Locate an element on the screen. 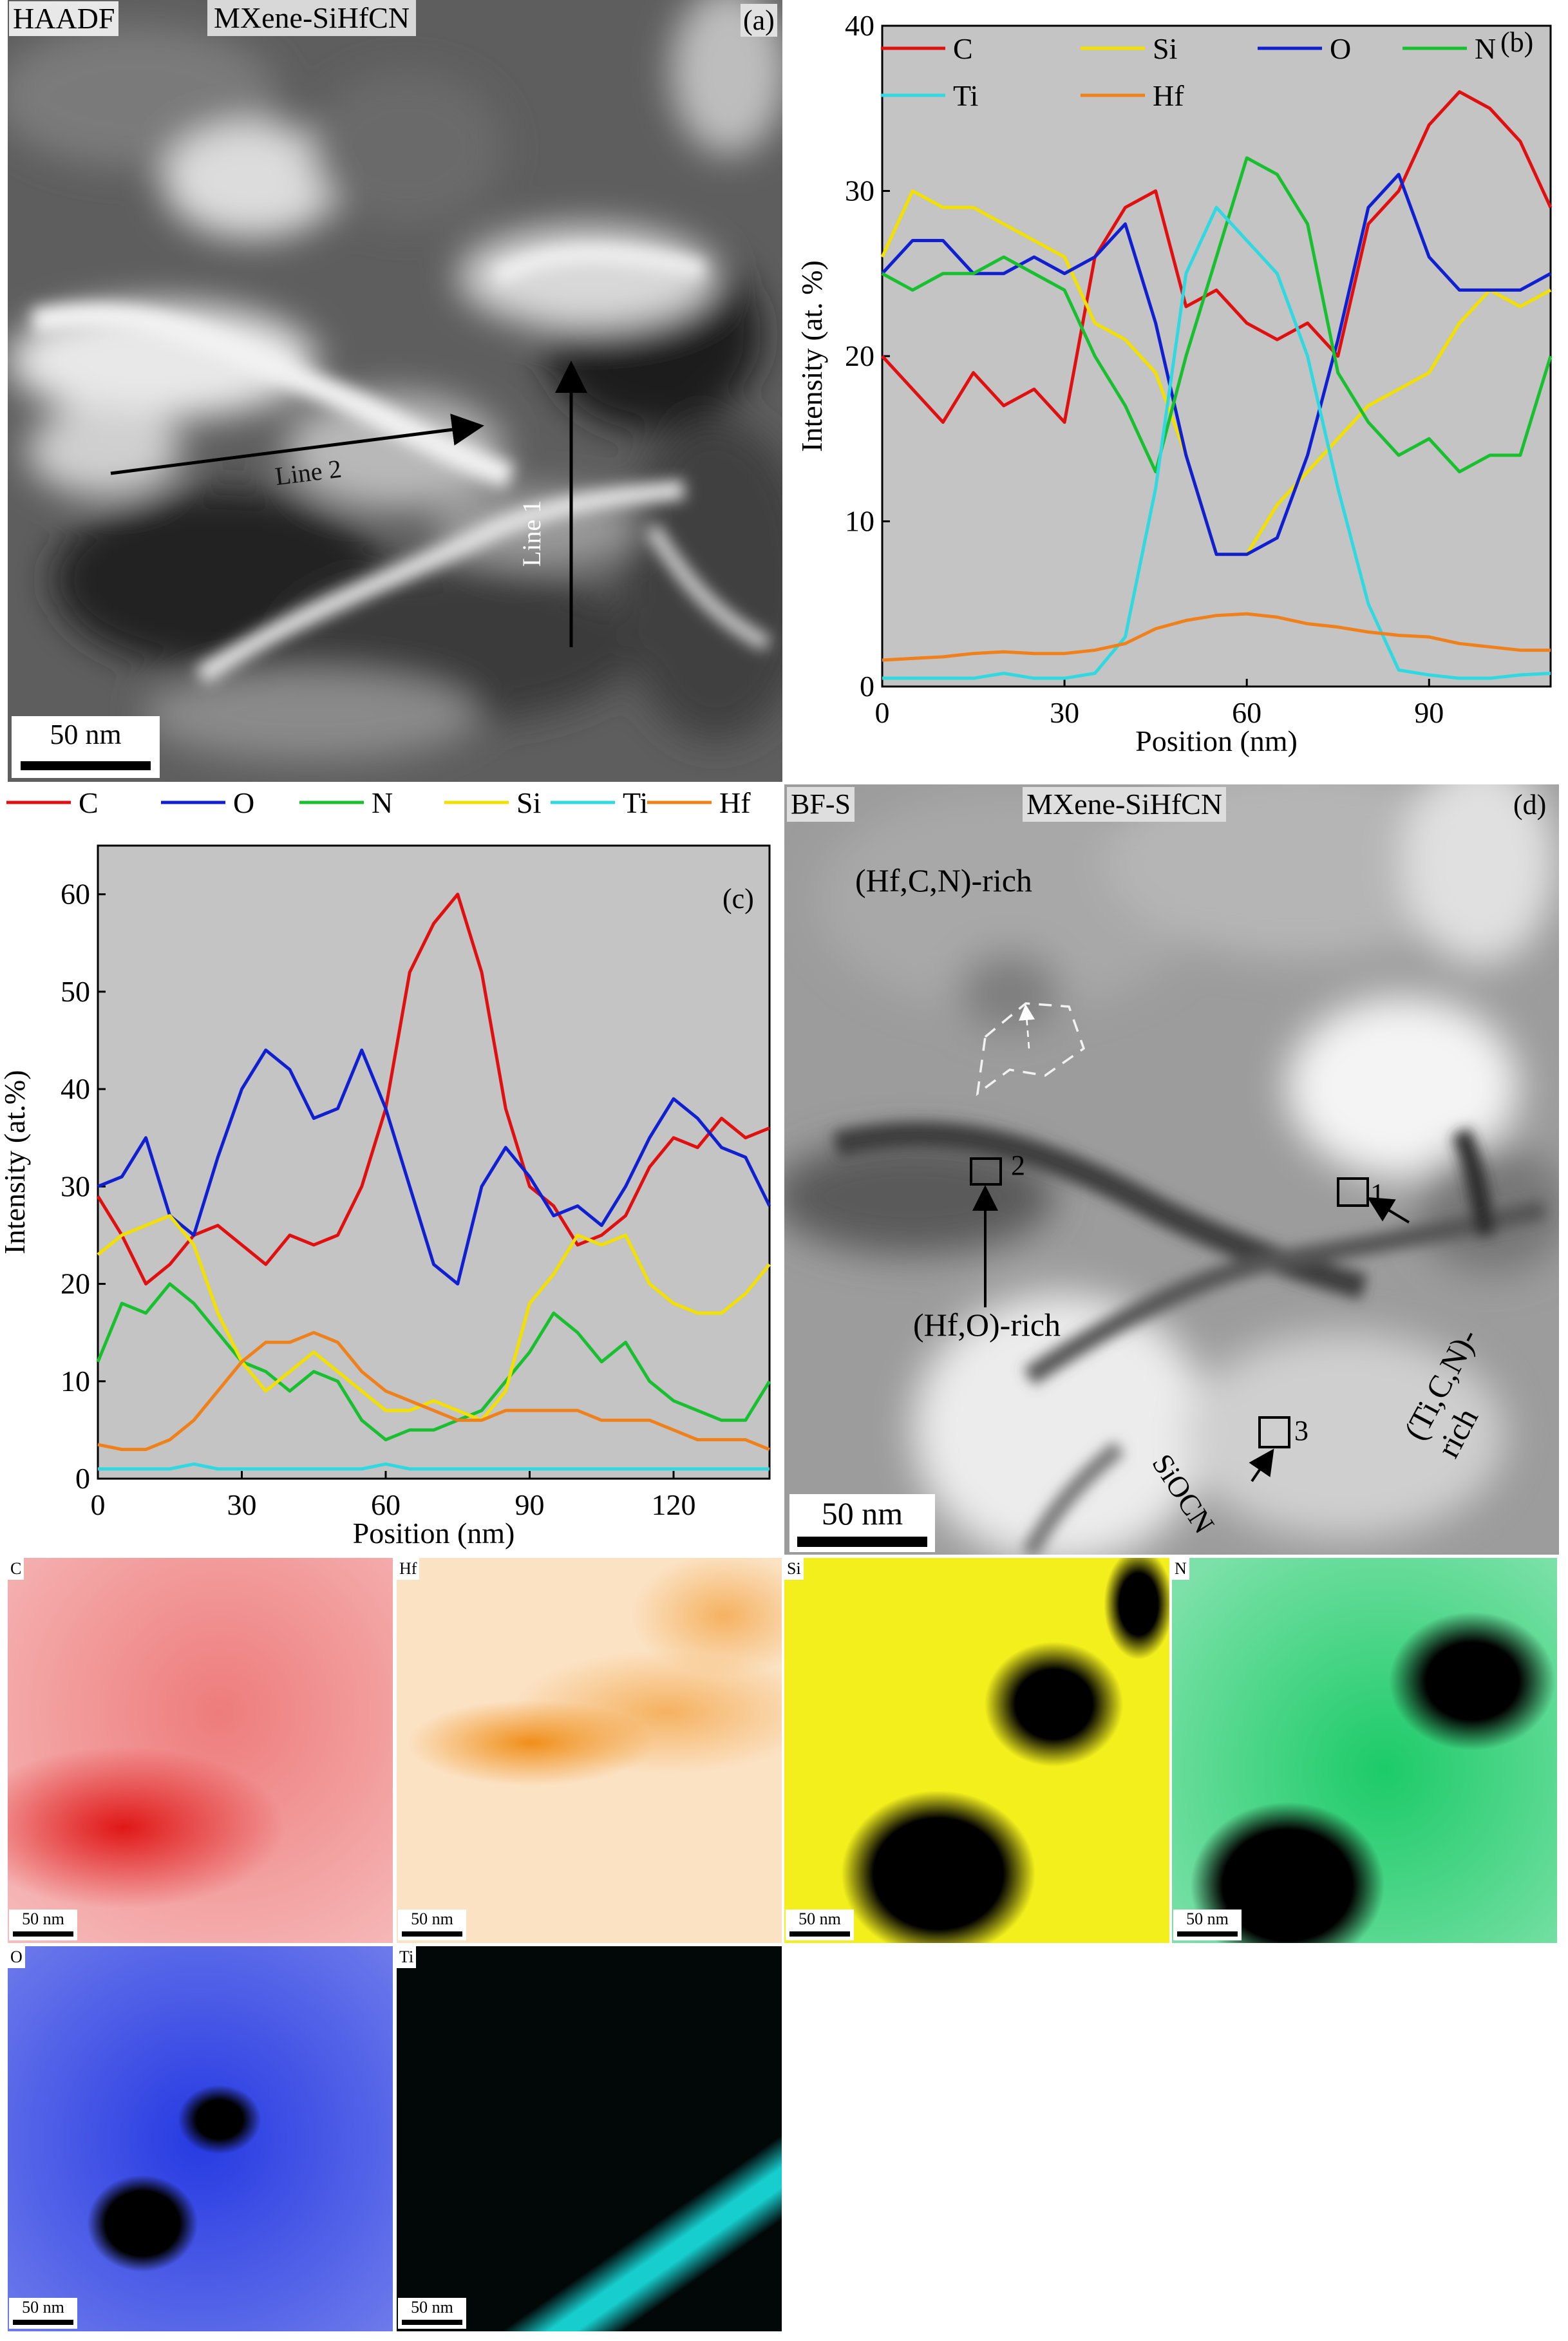 The width and height of the screenshot is (1568, 2341). x-tick-label: 60 is located at coordinates (386, 1504).